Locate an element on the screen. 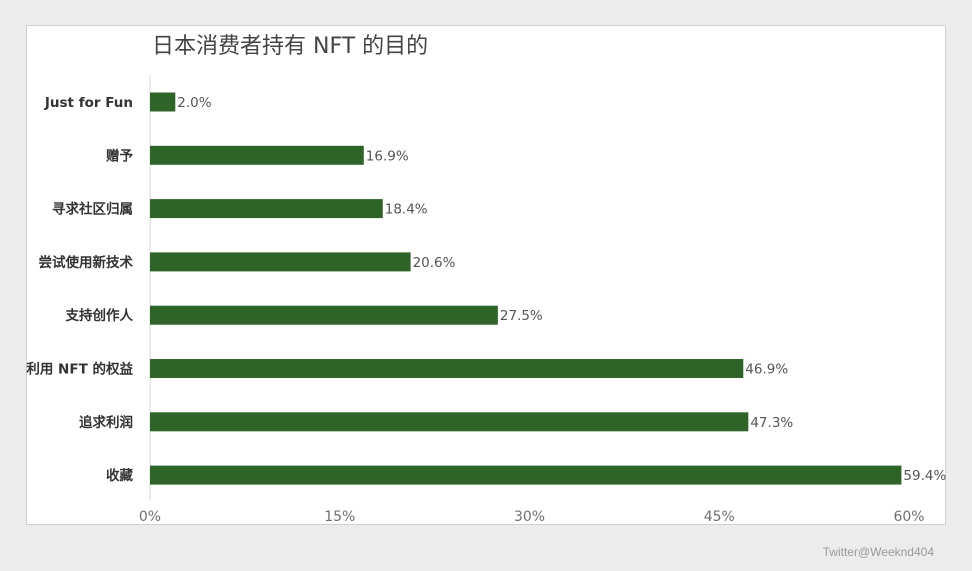  category-label: 尝试使用新技术 is located at coordinates (86, 262).